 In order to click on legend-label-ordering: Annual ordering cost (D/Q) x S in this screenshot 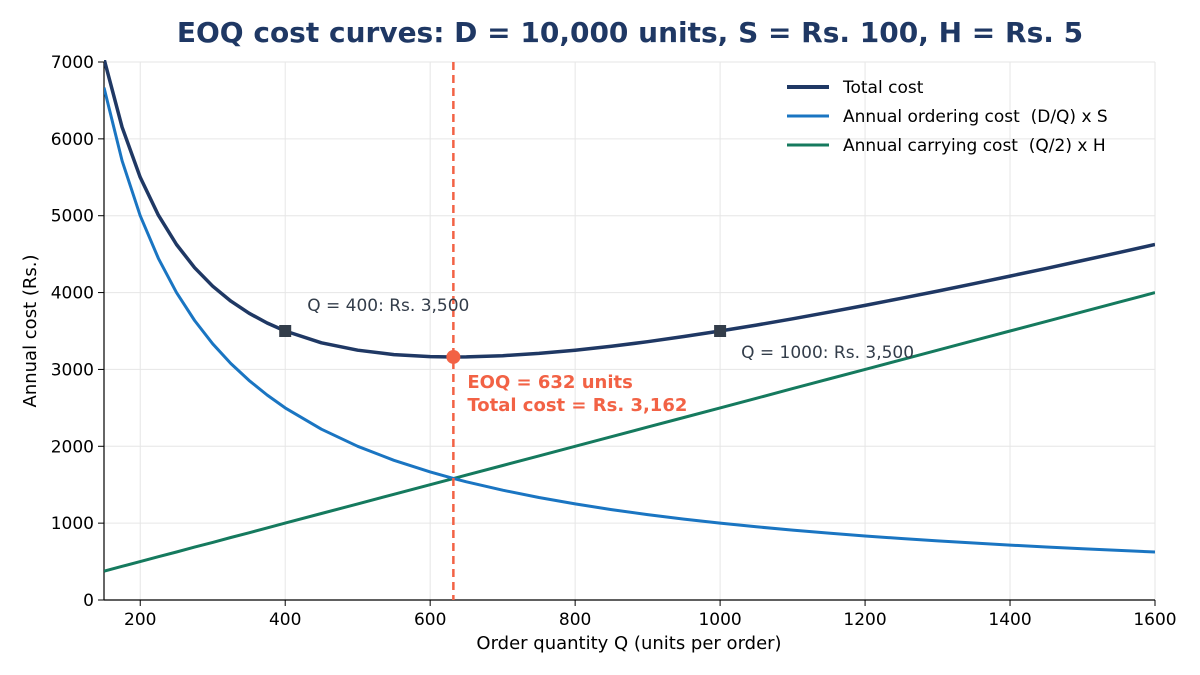, I will do `click(975, 117)`.